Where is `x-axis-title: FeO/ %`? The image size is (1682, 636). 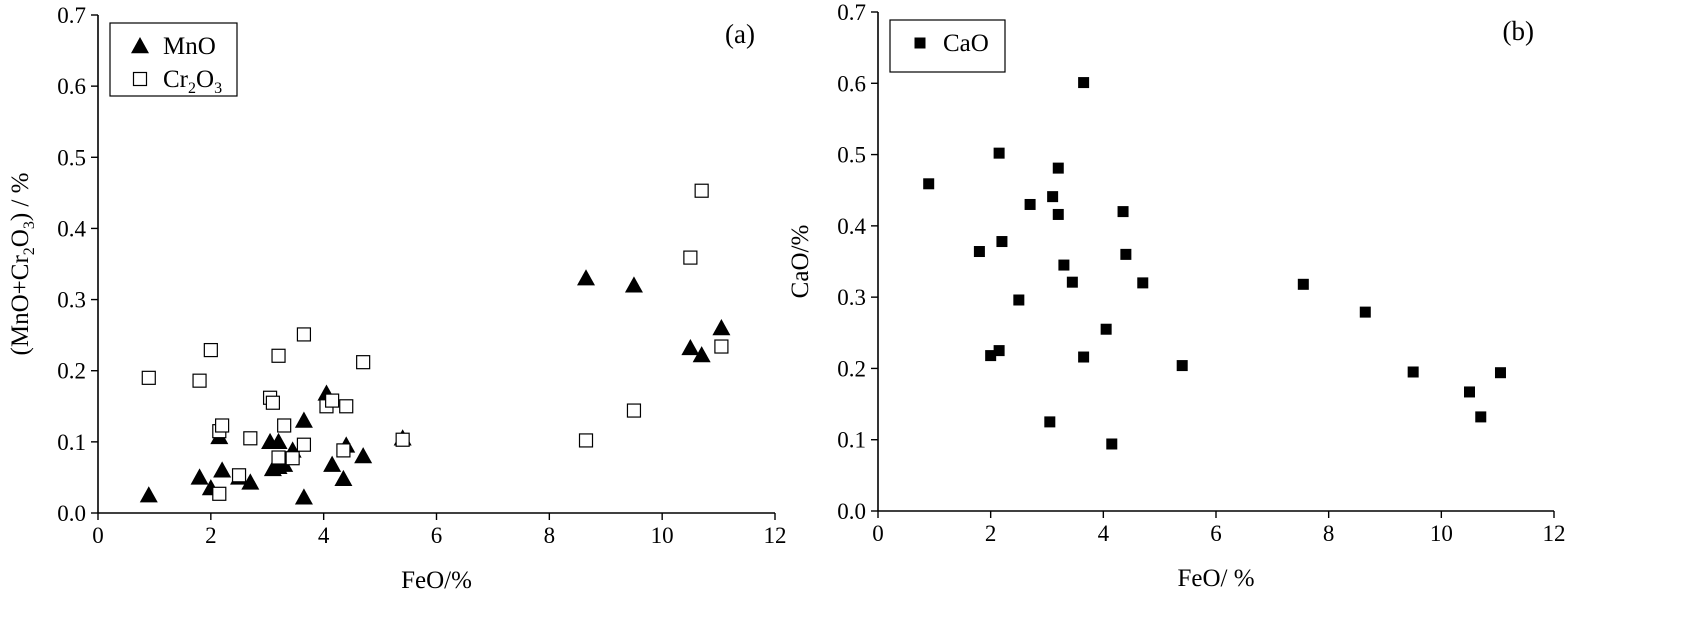
x-axis-title: FeO/ % is located at coordinates (1215, 578).